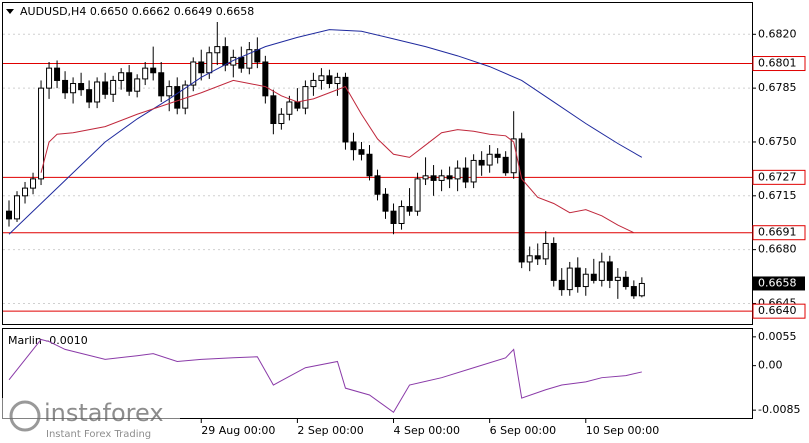 The image size is (809, 443). I want to click on y-tick-label: 0.6785, so click(777, 87).